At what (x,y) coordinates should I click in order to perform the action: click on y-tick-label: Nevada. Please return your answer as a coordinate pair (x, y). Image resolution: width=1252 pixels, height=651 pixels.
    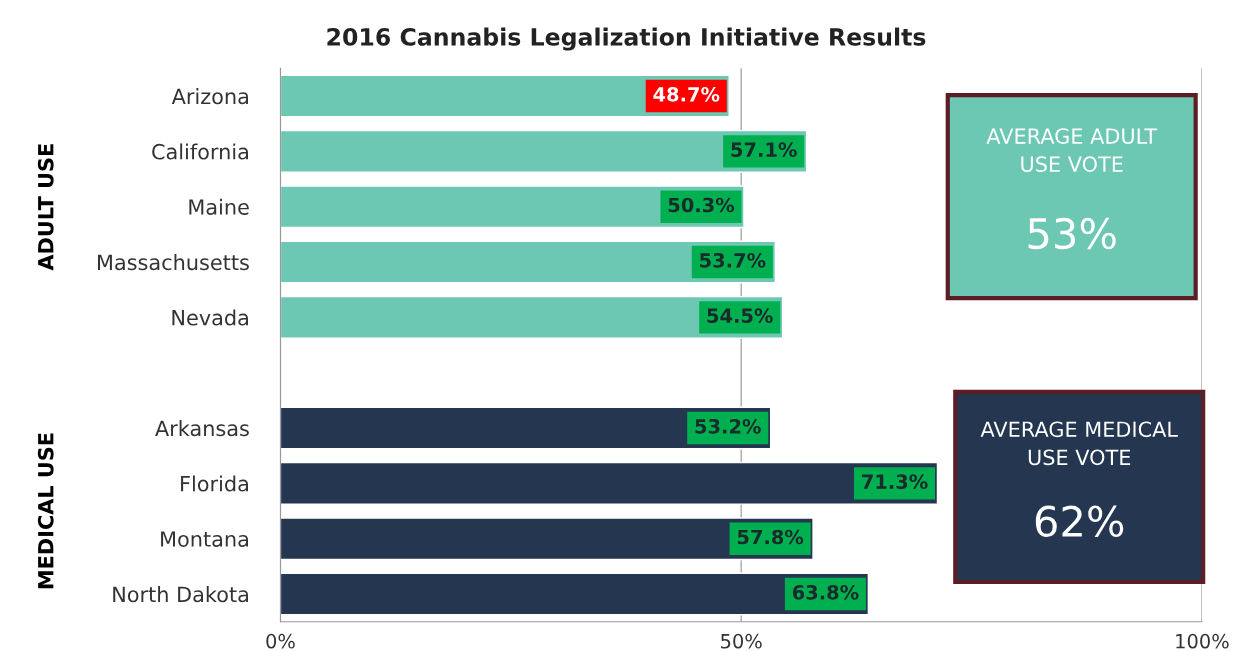
    Looking at the image, I should click on (210, 317).